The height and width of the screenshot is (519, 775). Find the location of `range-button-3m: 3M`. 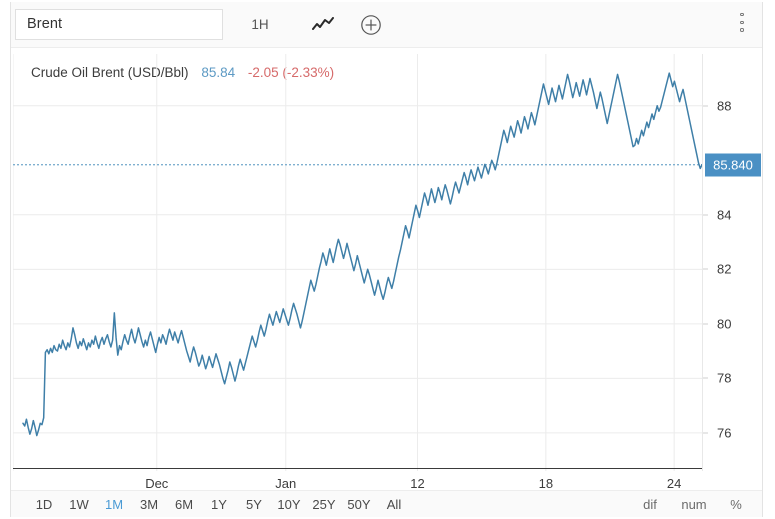

range-button-3m: 3M is located at coordinates (149, 504).